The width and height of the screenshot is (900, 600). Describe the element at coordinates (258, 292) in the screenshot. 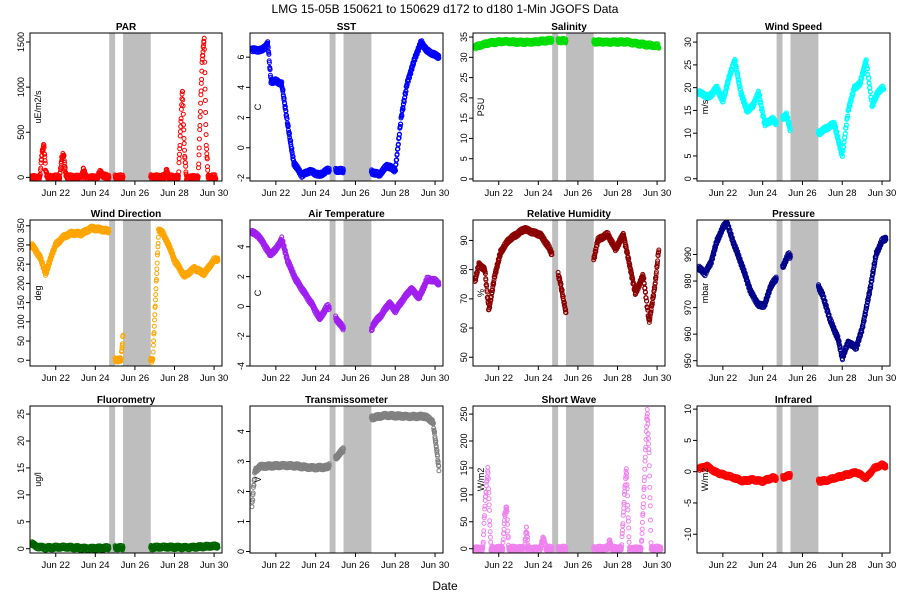

I see `y-axis-label: C` at that location.